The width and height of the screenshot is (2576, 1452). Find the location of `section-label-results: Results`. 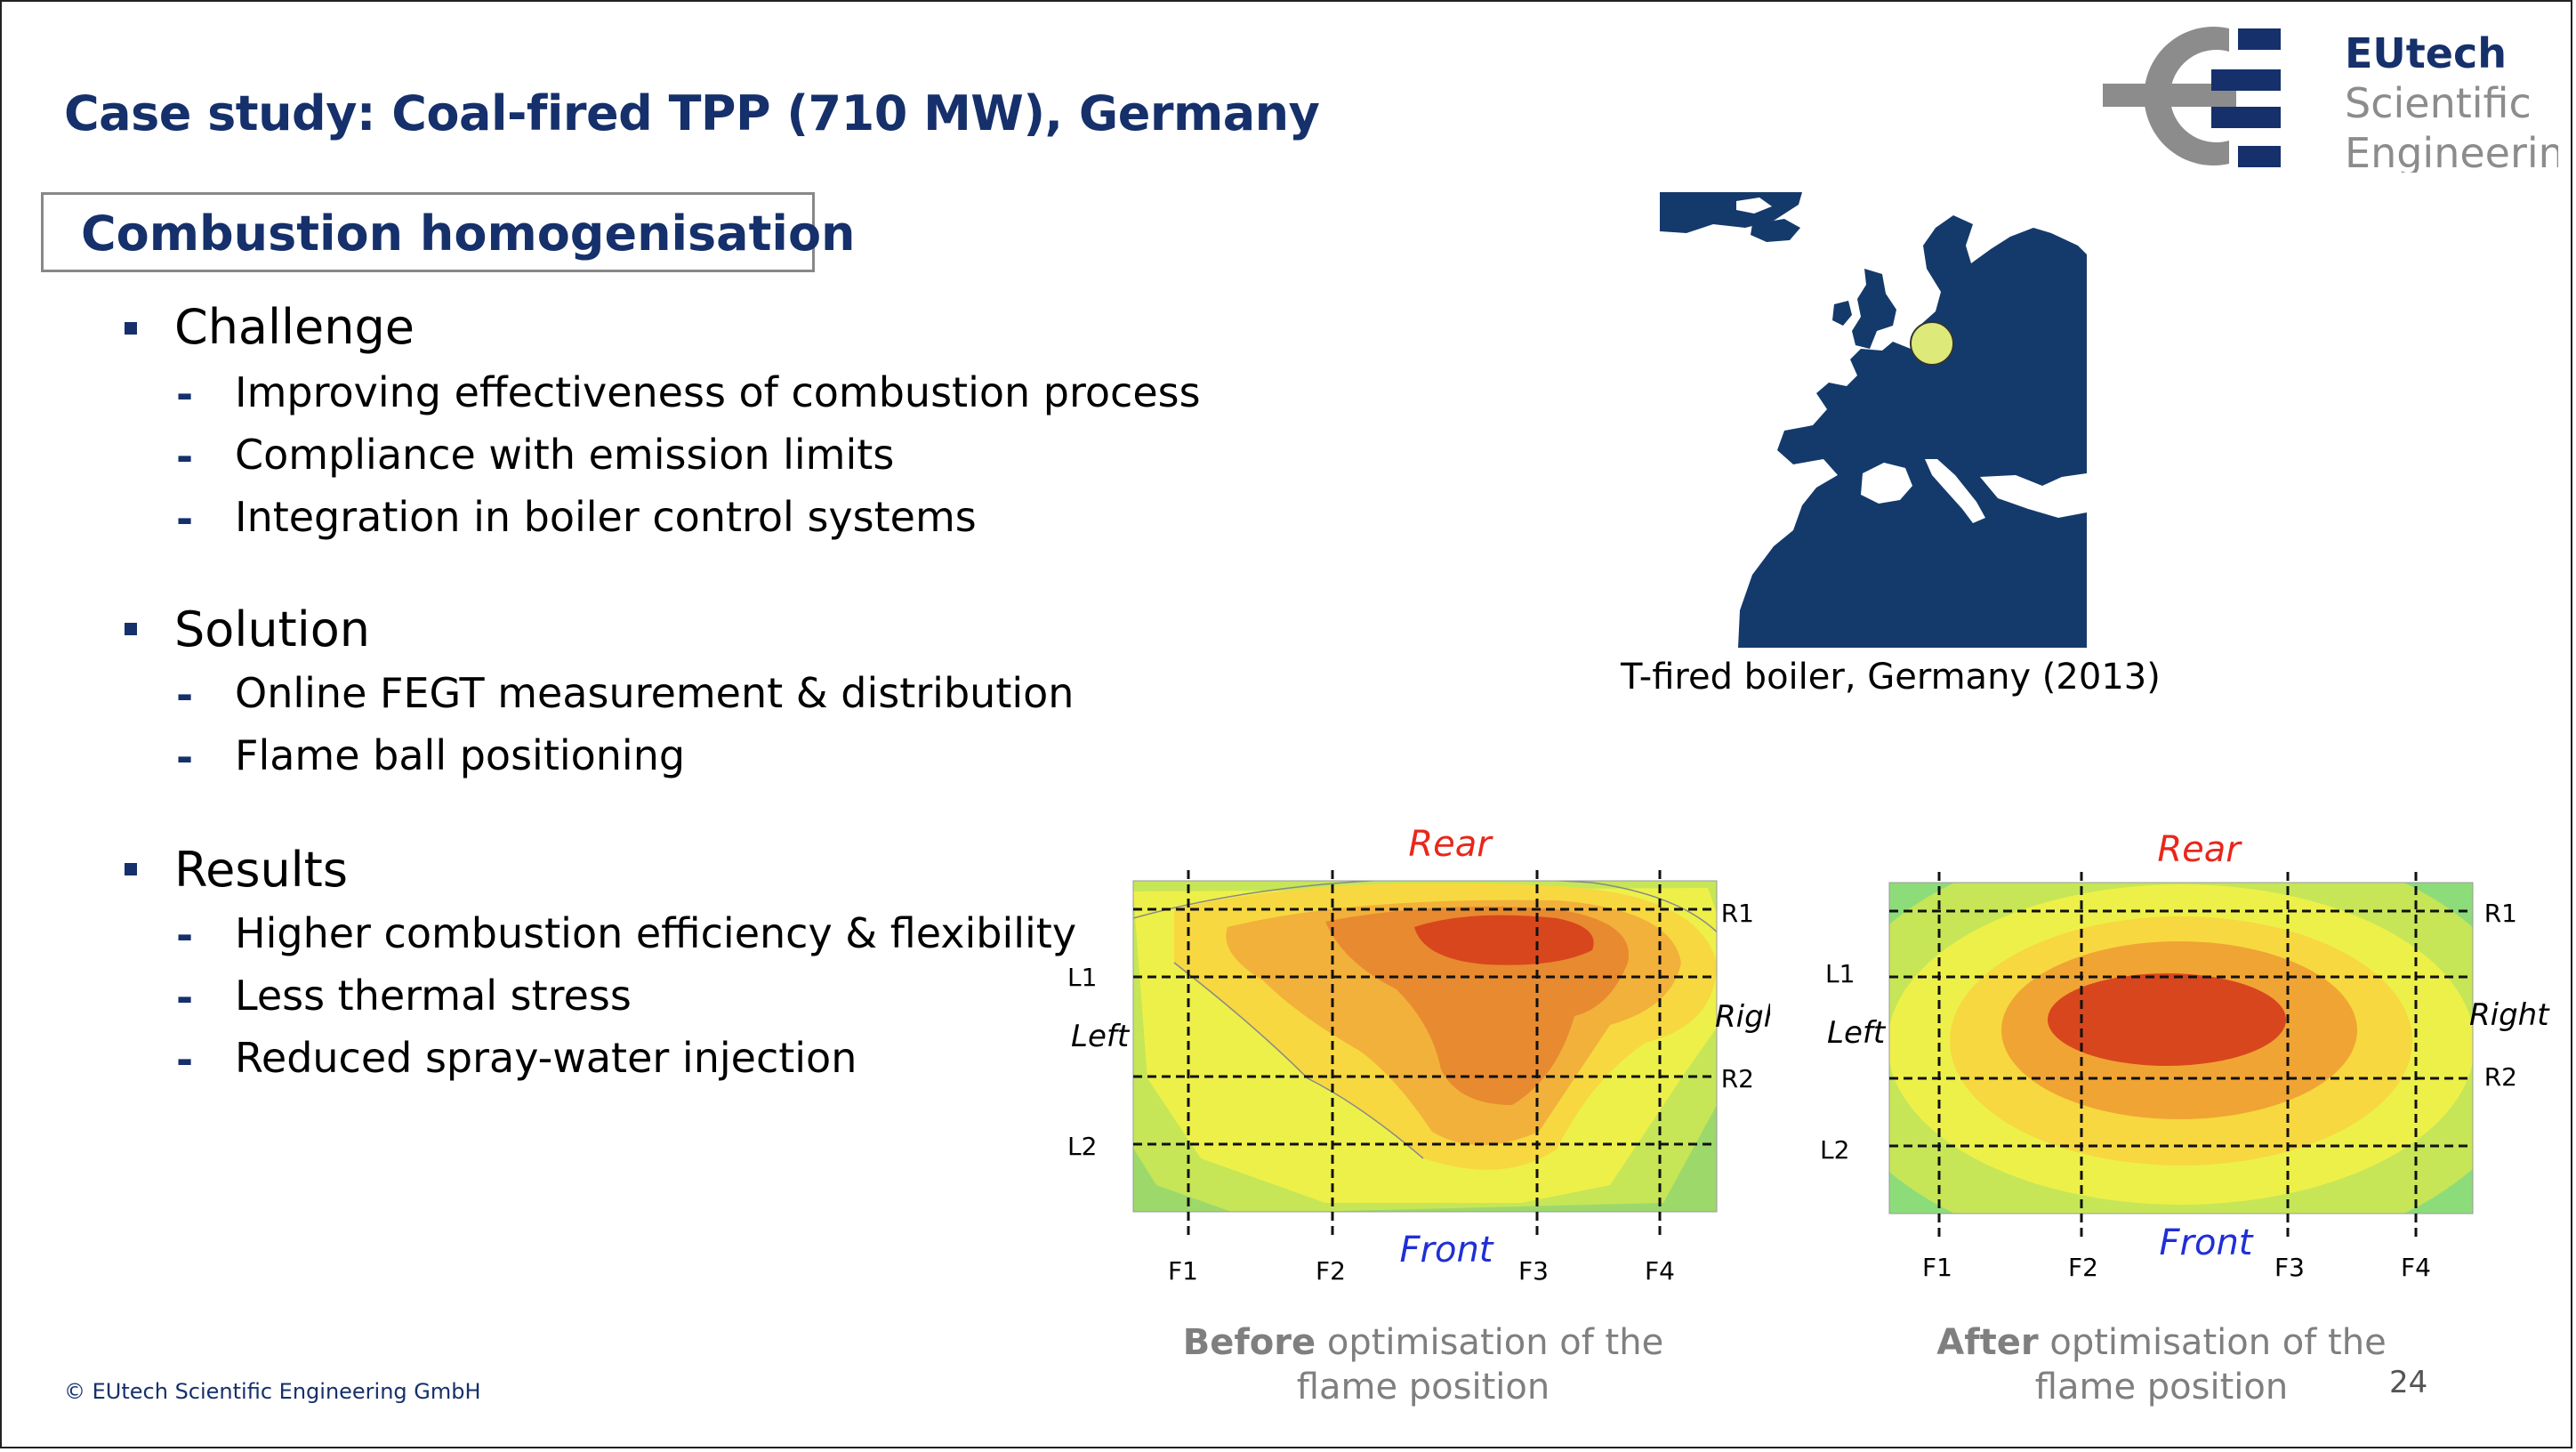

section-label-results: Results is located at coordinates (261, 870).